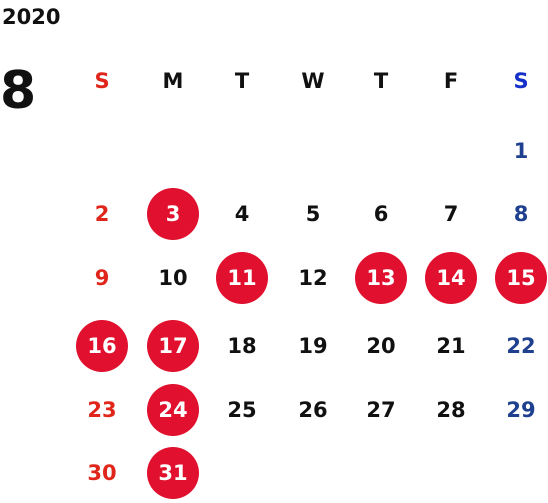  I want to click on day-26: 26, so click(313, 410).